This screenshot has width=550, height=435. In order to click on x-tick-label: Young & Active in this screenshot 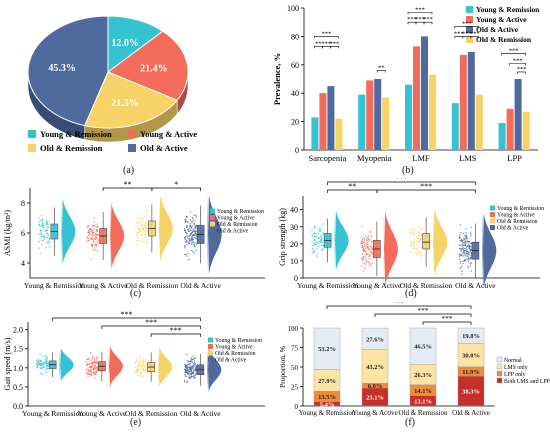, I will do `click(101, 413)`.